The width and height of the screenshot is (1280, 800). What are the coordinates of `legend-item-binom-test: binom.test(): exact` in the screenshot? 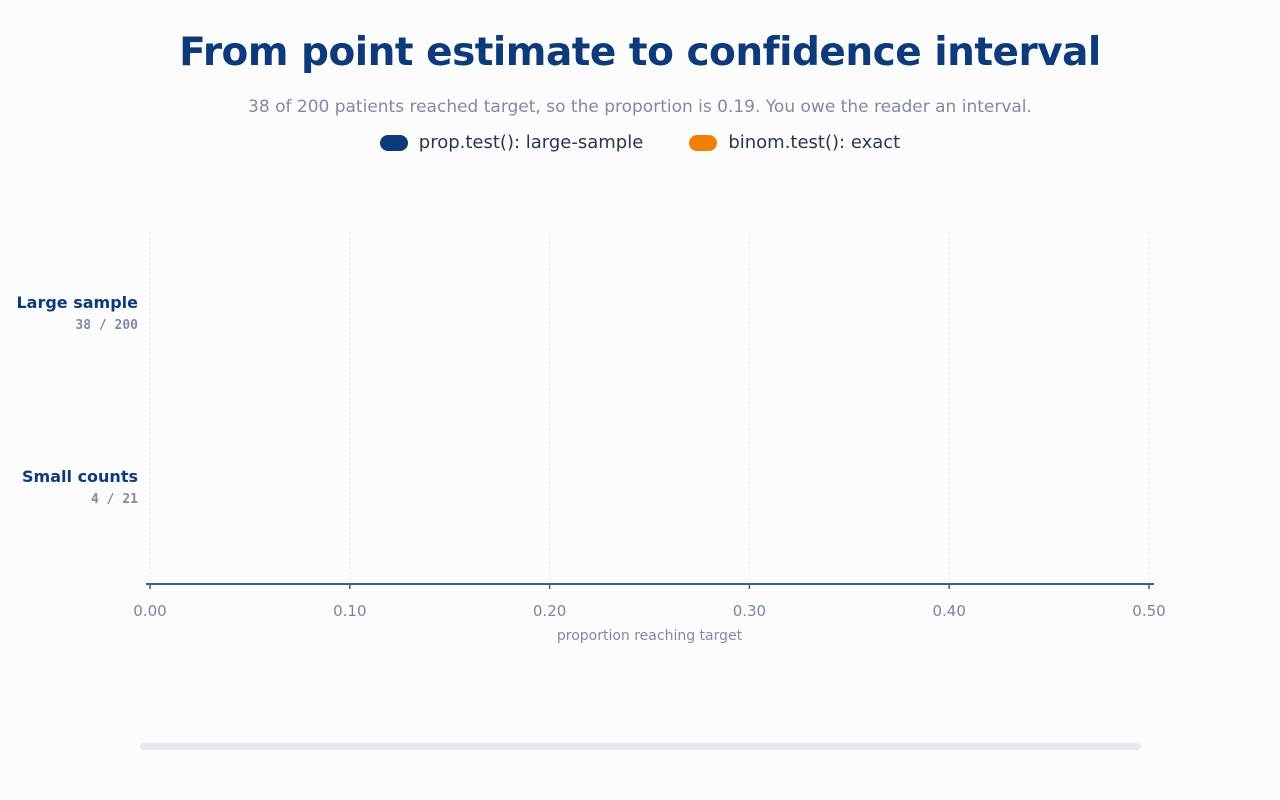 It's located at (794, 142).